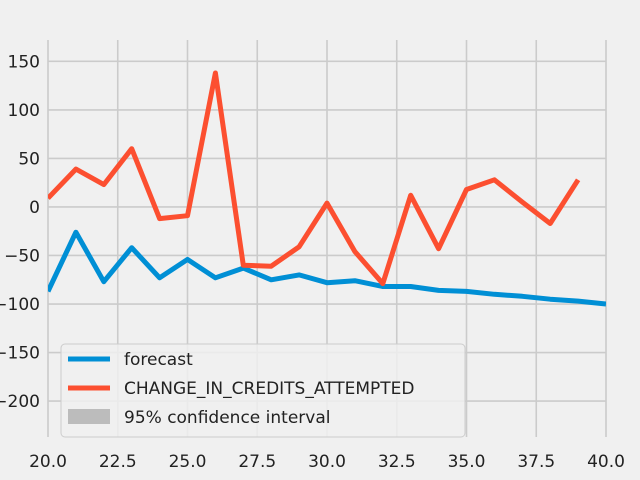 The width and height of the screenshot is (640, 480). Describe the element at coordinates (257, 462) in the screenshot. I see `x-tick-label: 27.5` at that location.